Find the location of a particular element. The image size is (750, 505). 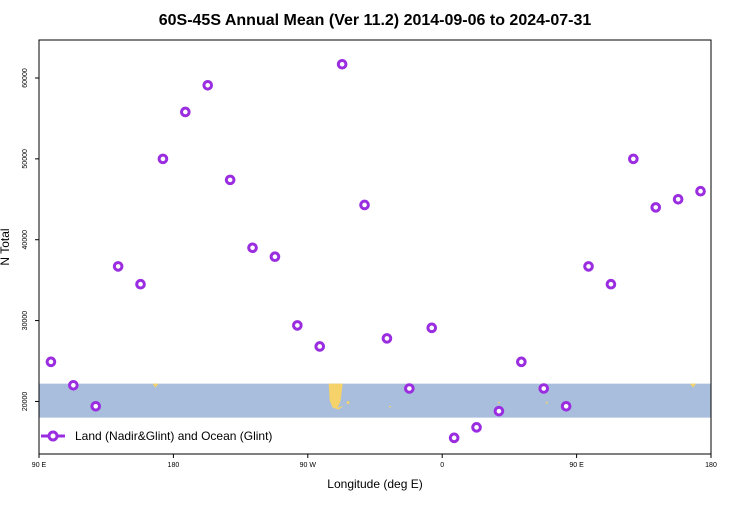

y-tick-label: 30000 is located at coordinates (25, 321).